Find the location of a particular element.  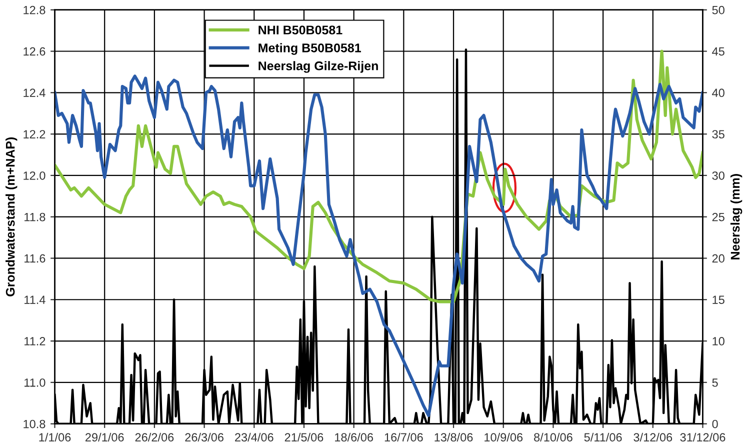

y2-tick-label: 0 is located at coordinates (715, 424).